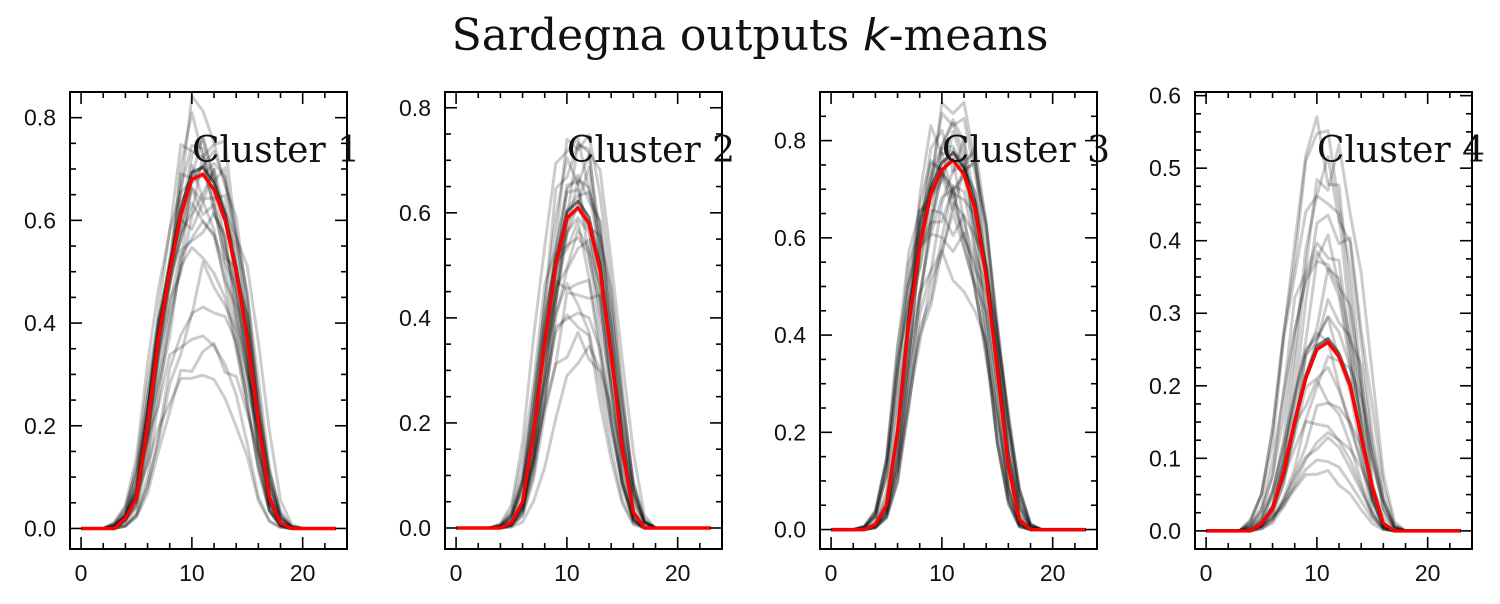  I want to click on y-tick-label: 0.5, so click(1165, 168).